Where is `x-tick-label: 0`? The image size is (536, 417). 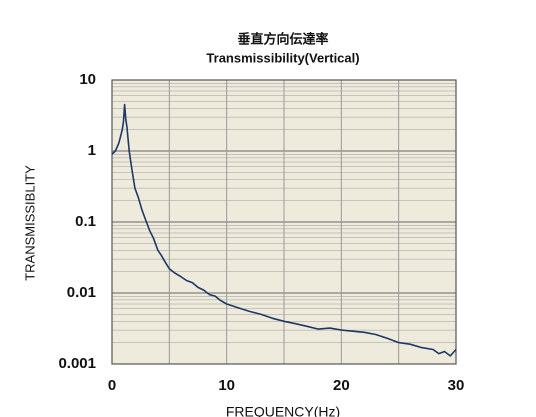 x-tick-label: 0 is located at coordinates (112, 385).